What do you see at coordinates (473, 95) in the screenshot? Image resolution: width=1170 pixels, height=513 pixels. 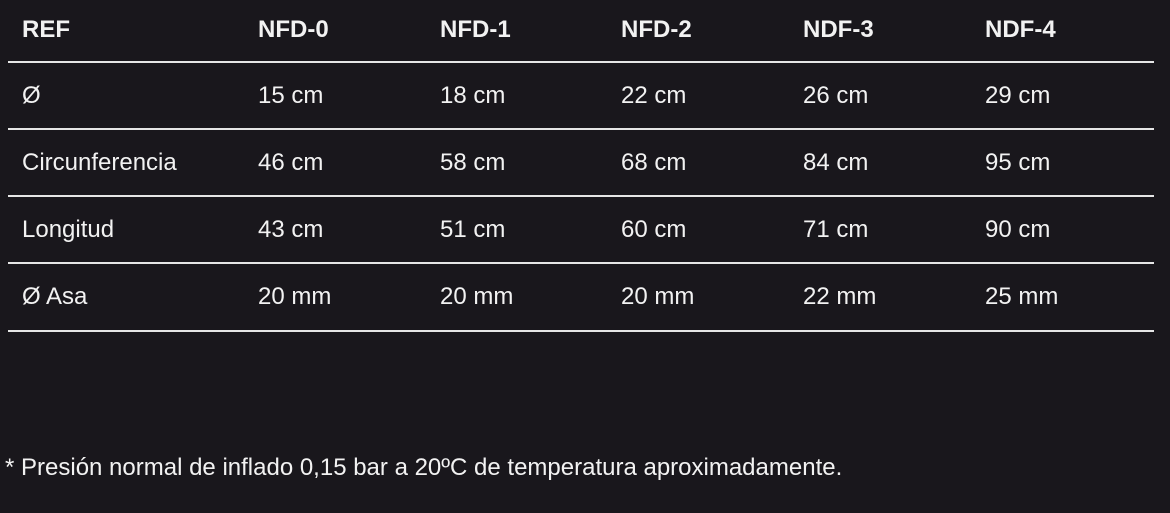 I see `table-cell: 18 cm` at bounding box center [473, 95].